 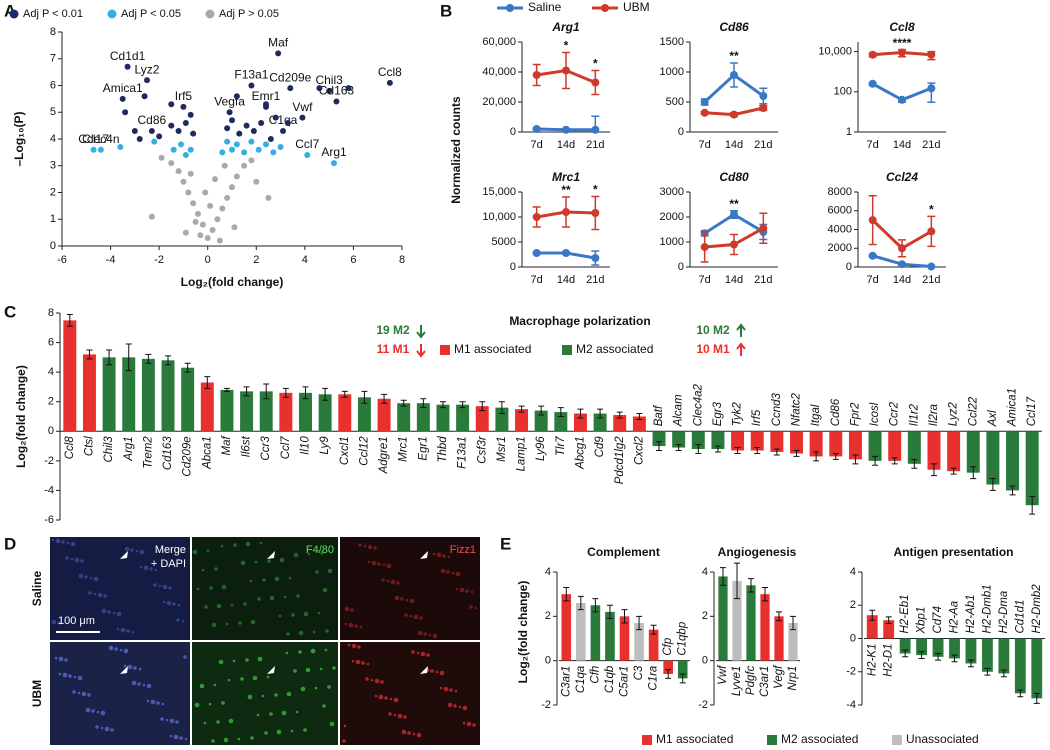 I want to click on category-label: Xbp1, so click(x=922, y=621).